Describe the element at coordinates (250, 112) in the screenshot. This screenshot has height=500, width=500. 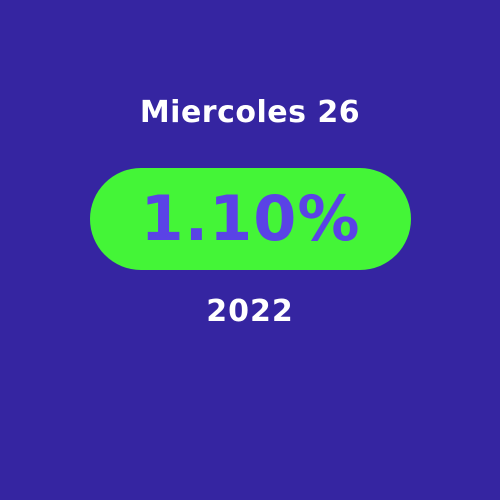
I see `date-label: Miercoles 26` at that location.